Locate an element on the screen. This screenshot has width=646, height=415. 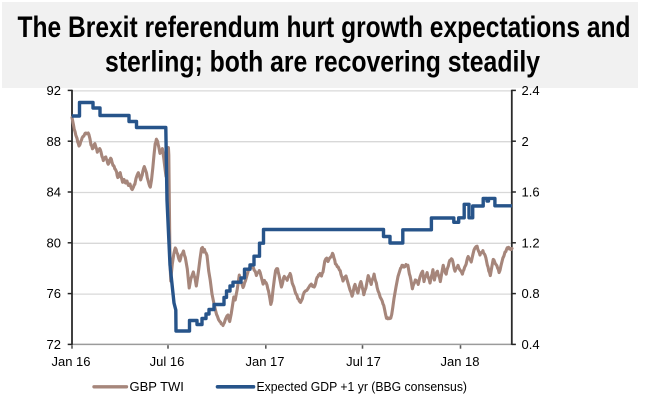
svg-text:Expected GDP +1 yr (BBG consen: Expected GDP +1 yr (BBG consensus) is located at coordinates (362, 386).